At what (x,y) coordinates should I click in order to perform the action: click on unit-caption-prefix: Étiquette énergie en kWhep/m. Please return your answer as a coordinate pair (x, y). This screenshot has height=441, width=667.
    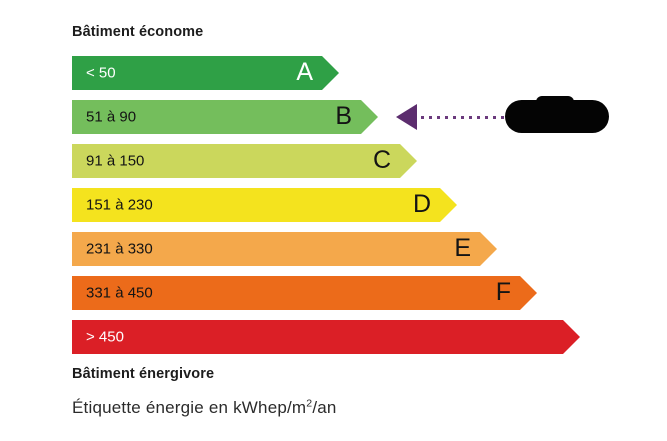
    Looking at the image, I should click on (189, 407).